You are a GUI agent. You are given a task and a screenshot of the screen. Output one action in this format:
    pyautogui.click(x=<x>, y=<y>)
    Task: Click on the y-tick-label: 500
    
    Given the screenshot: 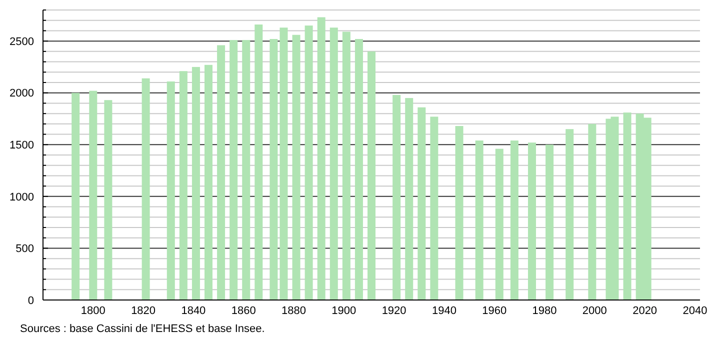 What is the action you would take?
    pyautogui.click(x=25, y=249)
    